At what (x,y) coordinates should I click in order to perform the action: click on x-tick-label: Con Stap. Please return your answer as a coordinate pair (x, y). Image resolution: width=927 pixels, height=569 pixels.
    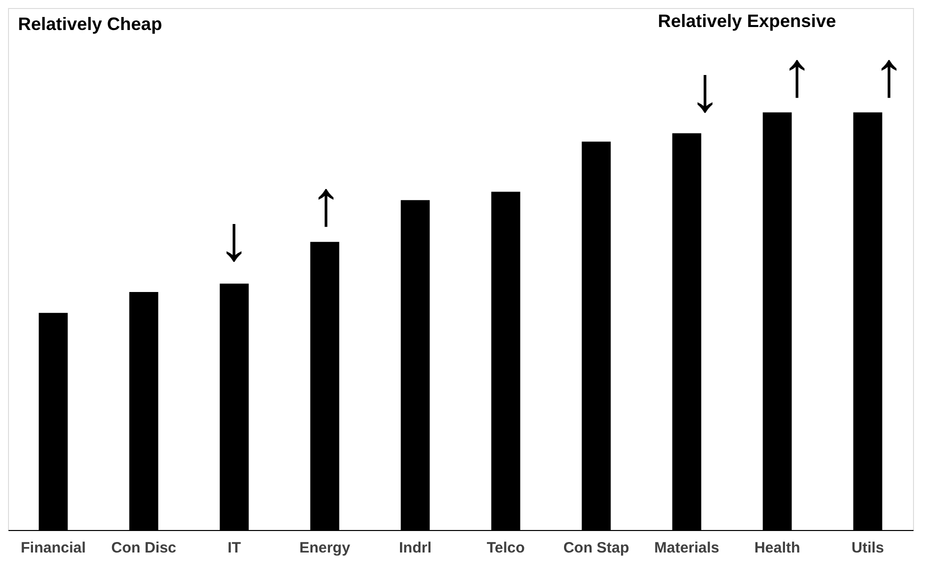
    Looking at the image, I should click on (596, 548).